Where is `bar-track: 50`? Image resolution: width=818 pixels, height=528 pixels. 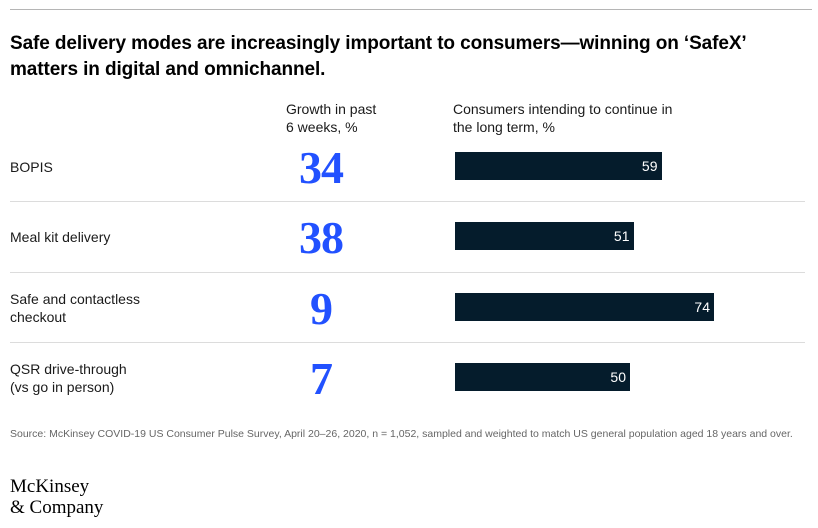
bar-track: 50 is located at coordinates (630, 377).